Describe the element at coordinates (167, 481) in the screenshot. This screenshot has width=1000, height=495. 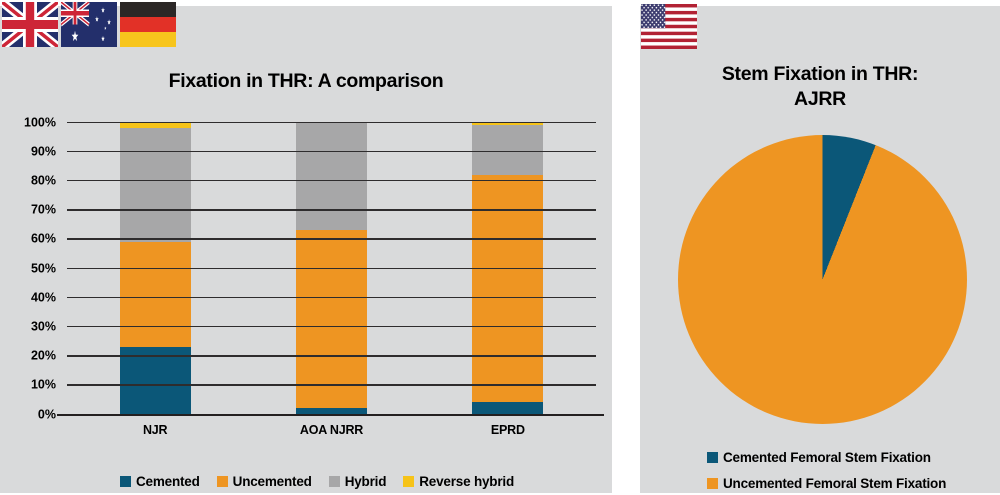
I see `legend-label: Cemented` at that location.